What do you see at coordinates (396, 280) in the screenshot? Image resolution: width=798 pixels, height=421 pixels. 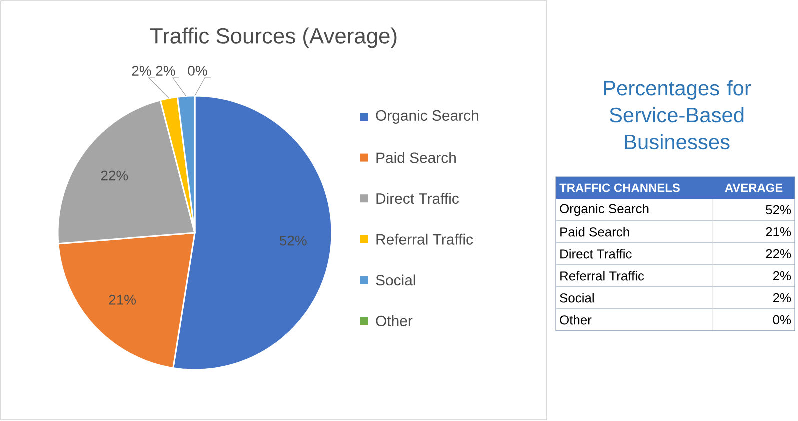 I see `legend-label: Social` at bounding box center [396, 280].